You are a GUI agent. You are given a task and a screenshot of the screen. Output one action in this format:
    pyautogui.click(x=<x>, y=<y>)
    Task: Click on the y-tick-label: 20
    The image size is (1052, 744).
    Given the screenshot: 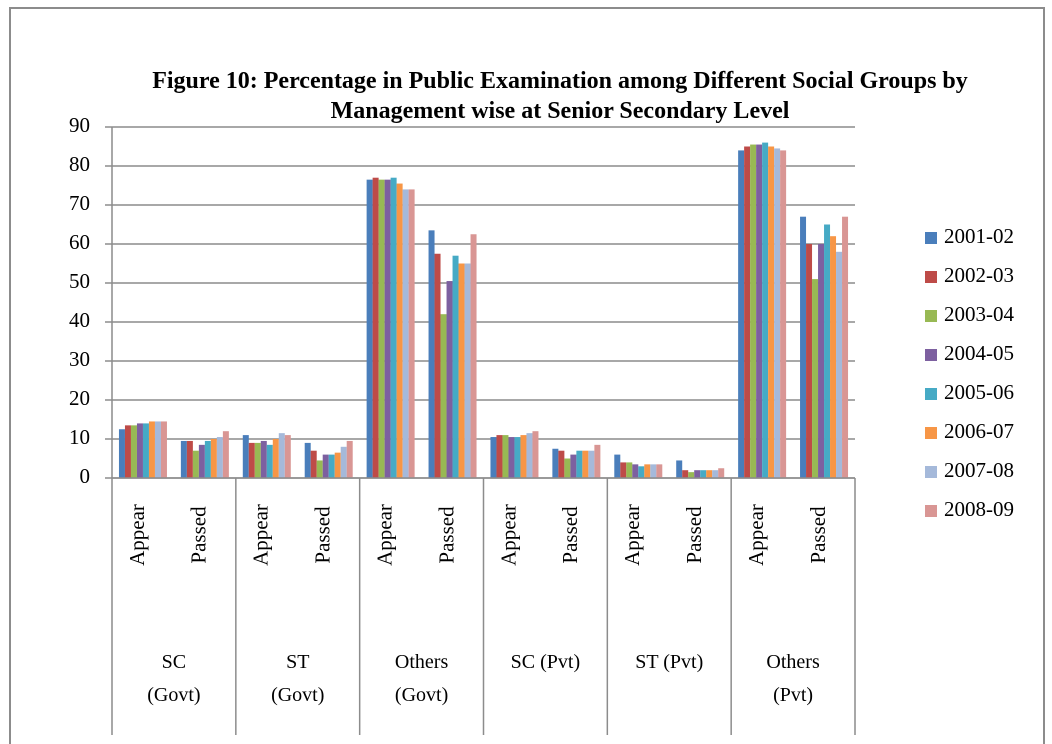 What is the action you would take?
    pyautogui.click(x=79, y=398)
    